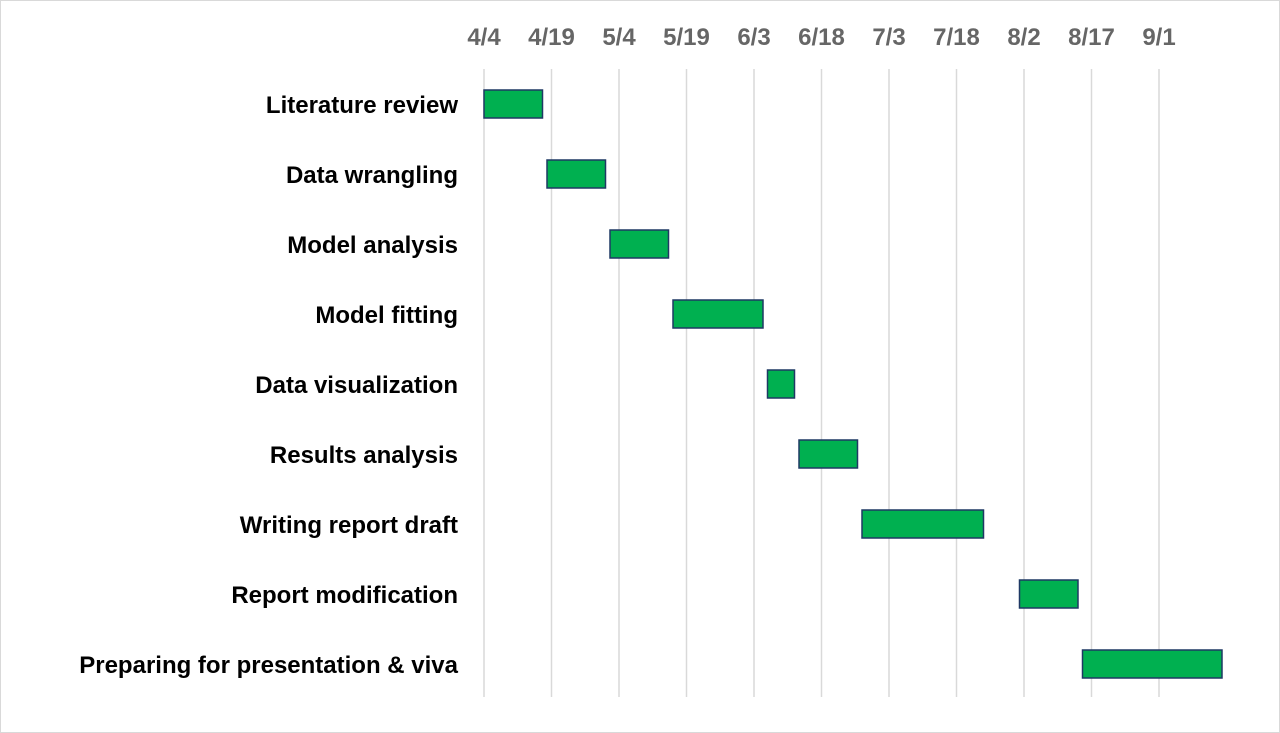 The height and width of the screenshot is (733, 1280). I want to click on x-tick-label: 4/19, so click(551, 37).